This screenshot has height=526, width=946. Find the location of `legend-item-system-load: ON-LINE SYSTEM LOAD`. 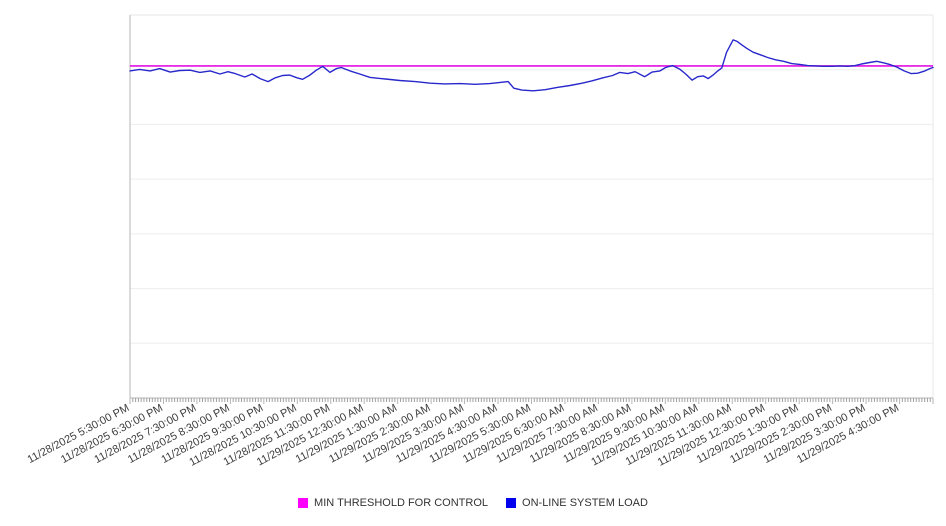

legend-item-system-load: ON-LINE SYSTEM LOAD is located at coordinates (577, 503).